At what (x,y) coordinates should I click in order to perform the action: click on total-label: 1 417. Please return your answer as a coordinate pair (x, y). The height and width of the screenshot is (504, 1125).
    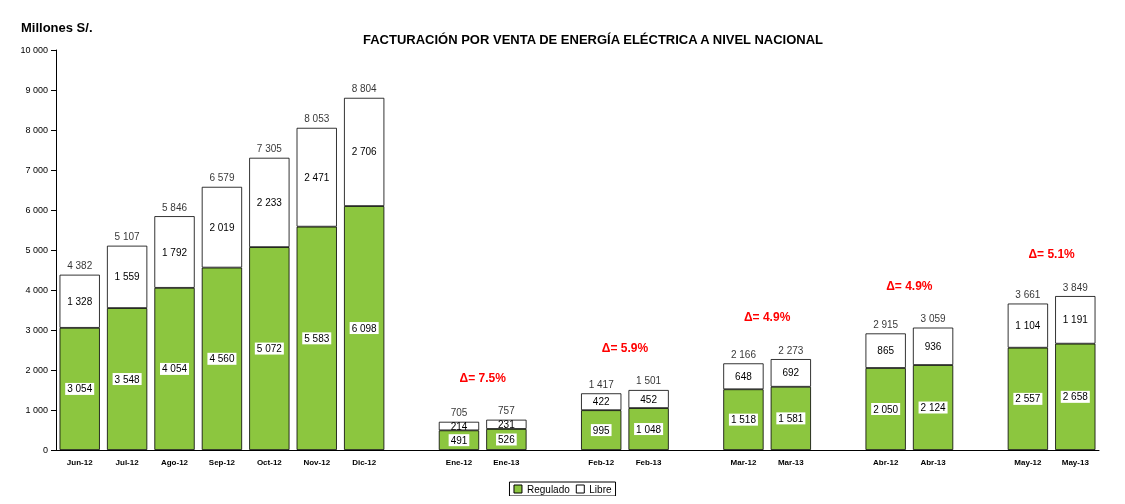
    Looking at the image, I should click on (601, 384).